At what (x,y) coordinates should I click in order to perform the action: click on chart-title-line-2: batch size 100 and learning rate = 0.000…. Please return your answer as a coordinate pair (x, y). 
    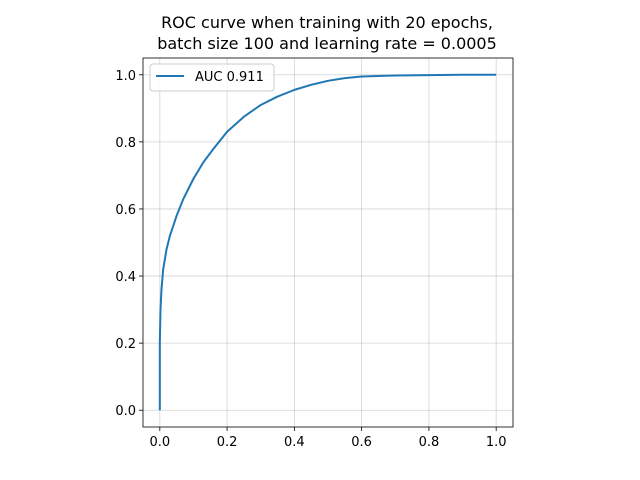
    Looking at the image, I should click on (327, 43).